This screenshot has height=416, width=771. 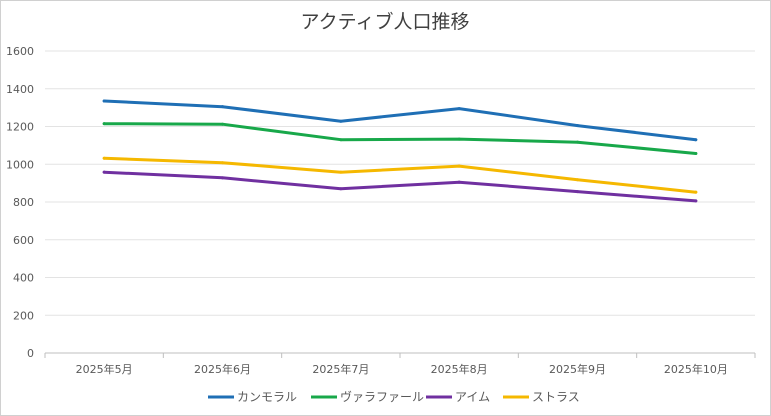 What do you see at coordinates (23, 315) in the screenshot?
I see `y-tick-label: 200` at bounding box center [23, 315].